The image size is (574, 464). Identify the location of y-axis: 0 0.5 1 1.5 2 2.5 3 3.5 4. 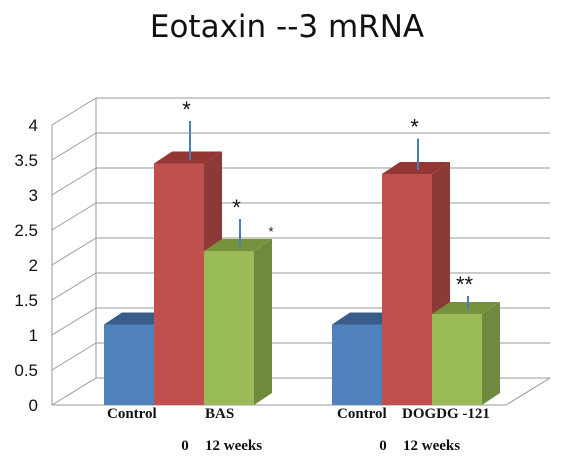
(26, 265).